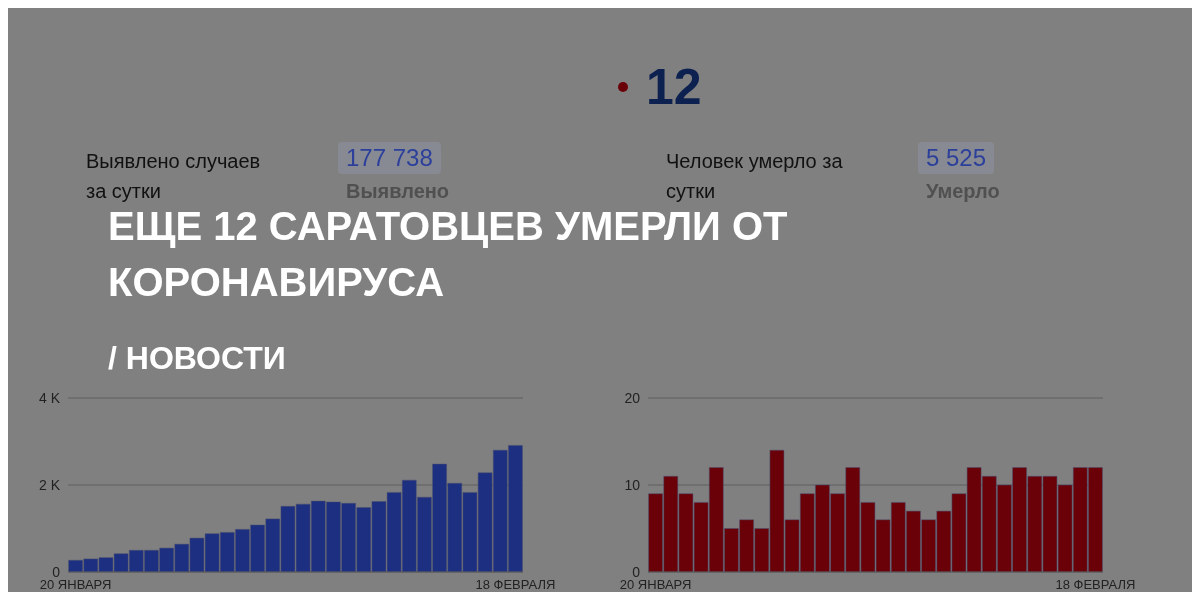  What do you see at coordinates (632, 484) in the screenshot?
I see `y-tick-label: 10` at bounding box center [632, 484].